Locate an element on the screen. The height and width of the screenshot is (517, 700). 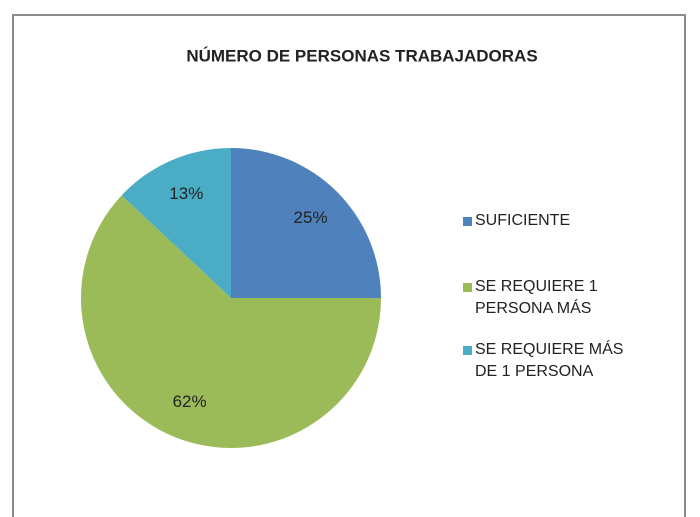
legend-label: SUFICIENTE is located at coordinates (523, 220).